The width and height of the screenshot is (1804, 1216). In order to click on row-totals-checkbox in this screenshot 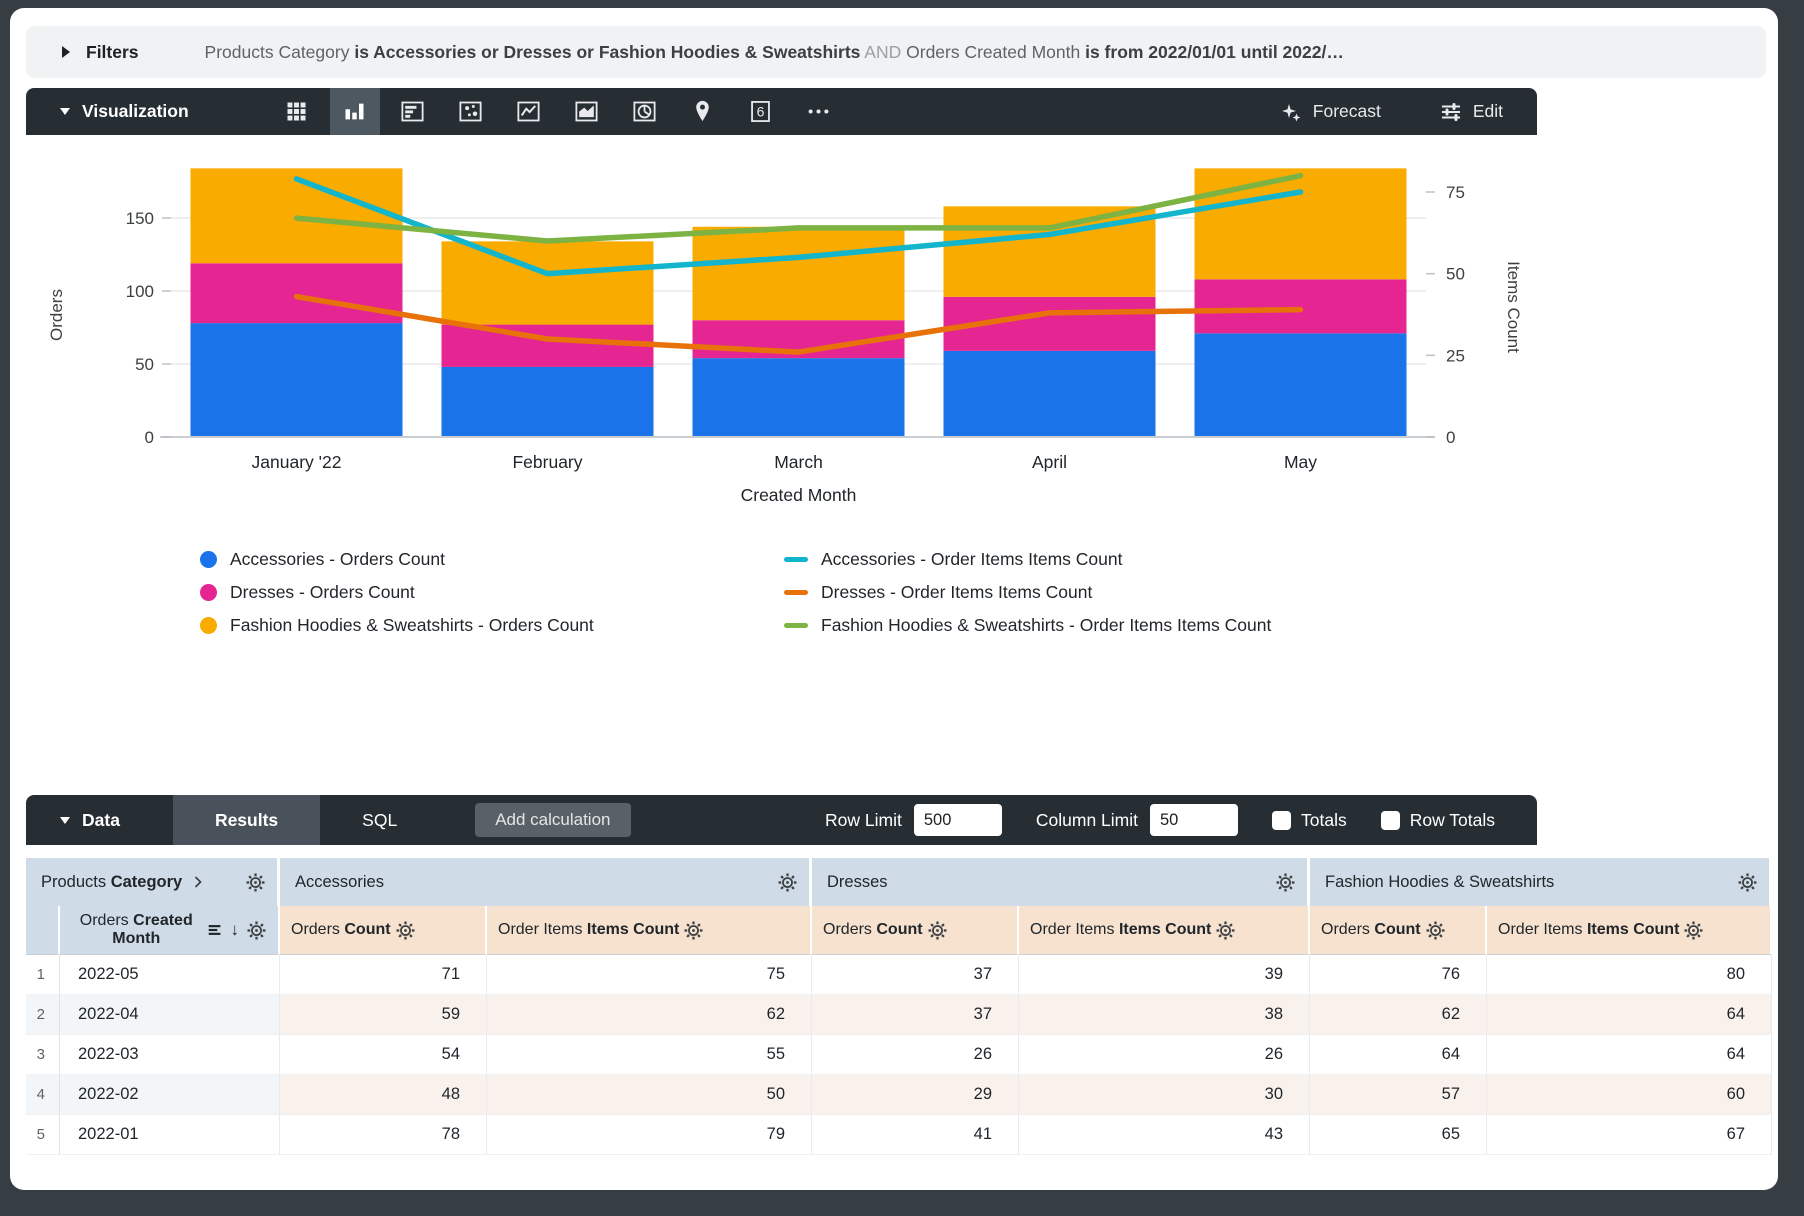, I will do `click(1390, 820)`.